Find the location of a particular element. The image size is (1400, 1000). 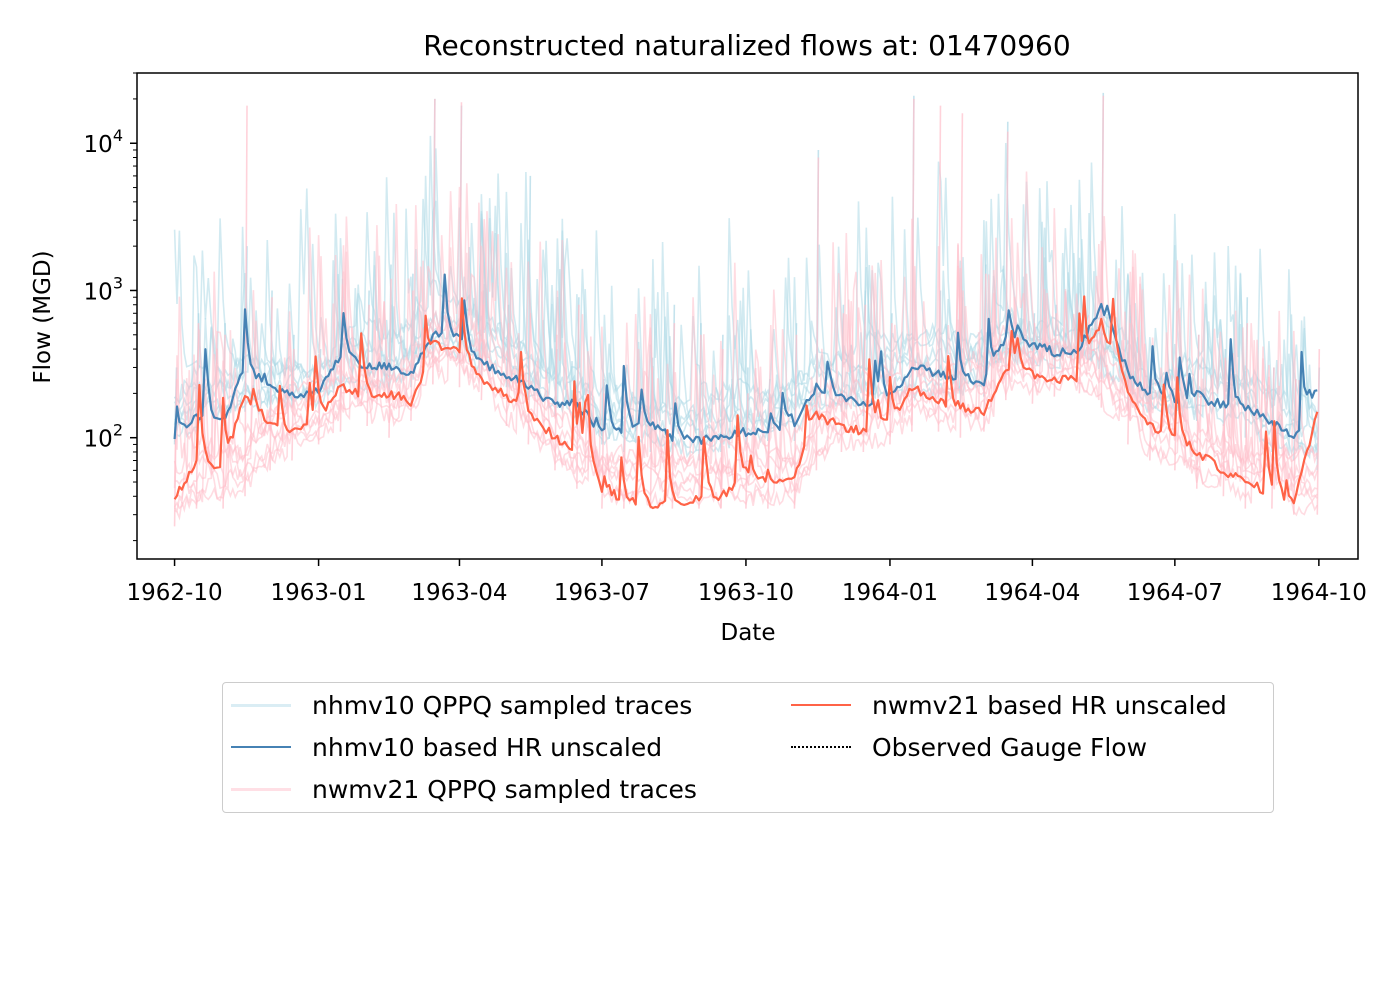

legend-swatch-nhmv10-hr is located at coordinates (261, 747).